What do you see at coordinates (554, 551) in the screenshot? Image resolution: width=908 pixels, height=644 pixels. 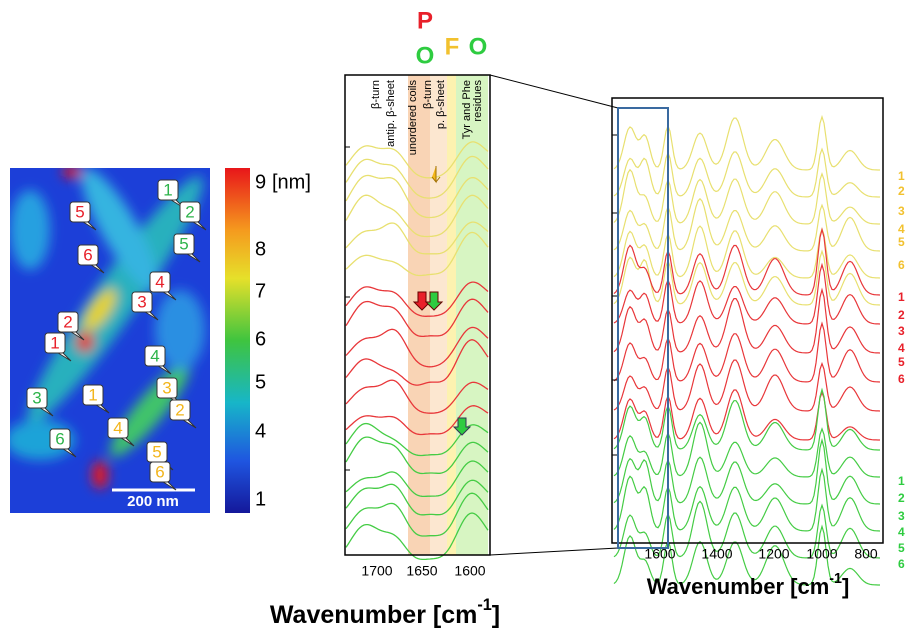 I see `connector` at bounding box center [554, 551].